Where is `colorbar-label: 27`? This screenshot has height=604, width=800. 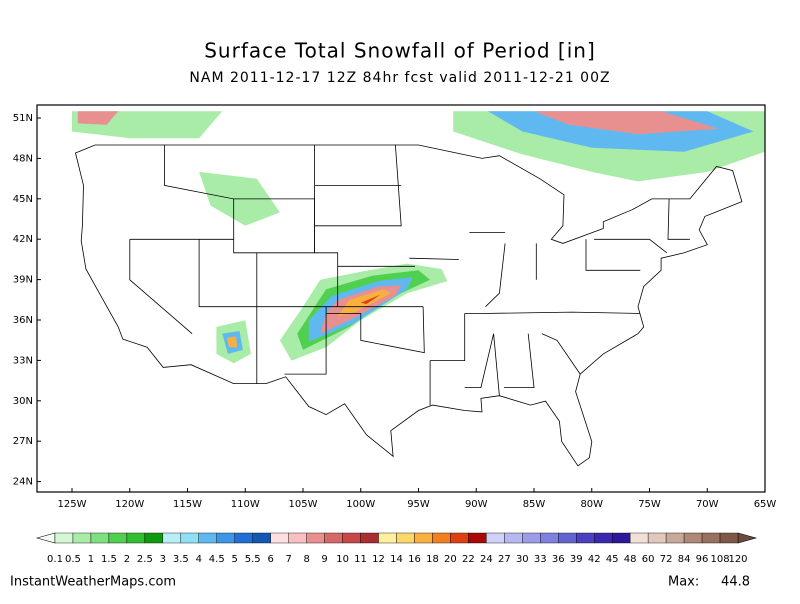 colorbar-label: 27 is located at coordinates (504, 559).